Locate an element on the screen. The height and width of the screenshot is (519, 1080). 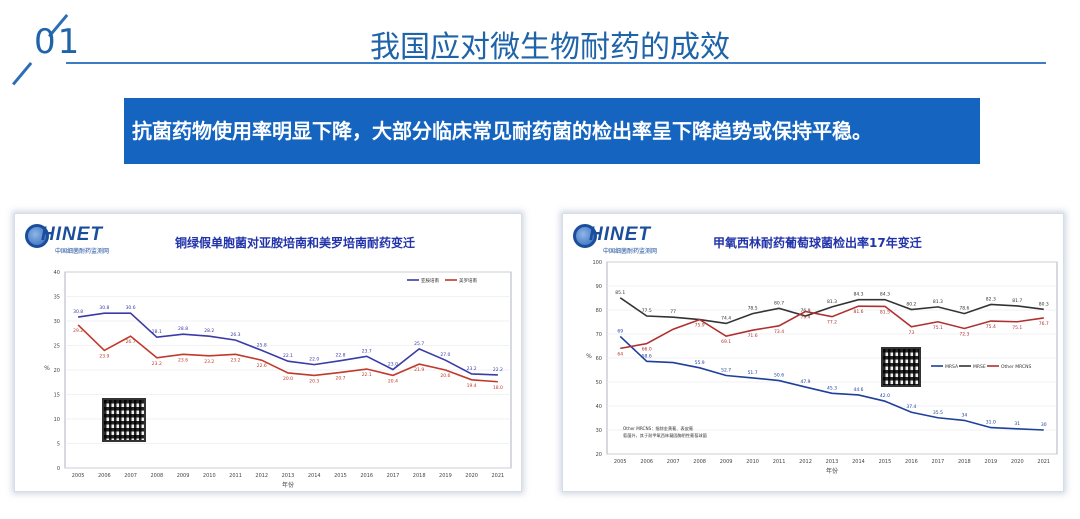
y-tick-label: 60 is located at coordinates (599, 359).